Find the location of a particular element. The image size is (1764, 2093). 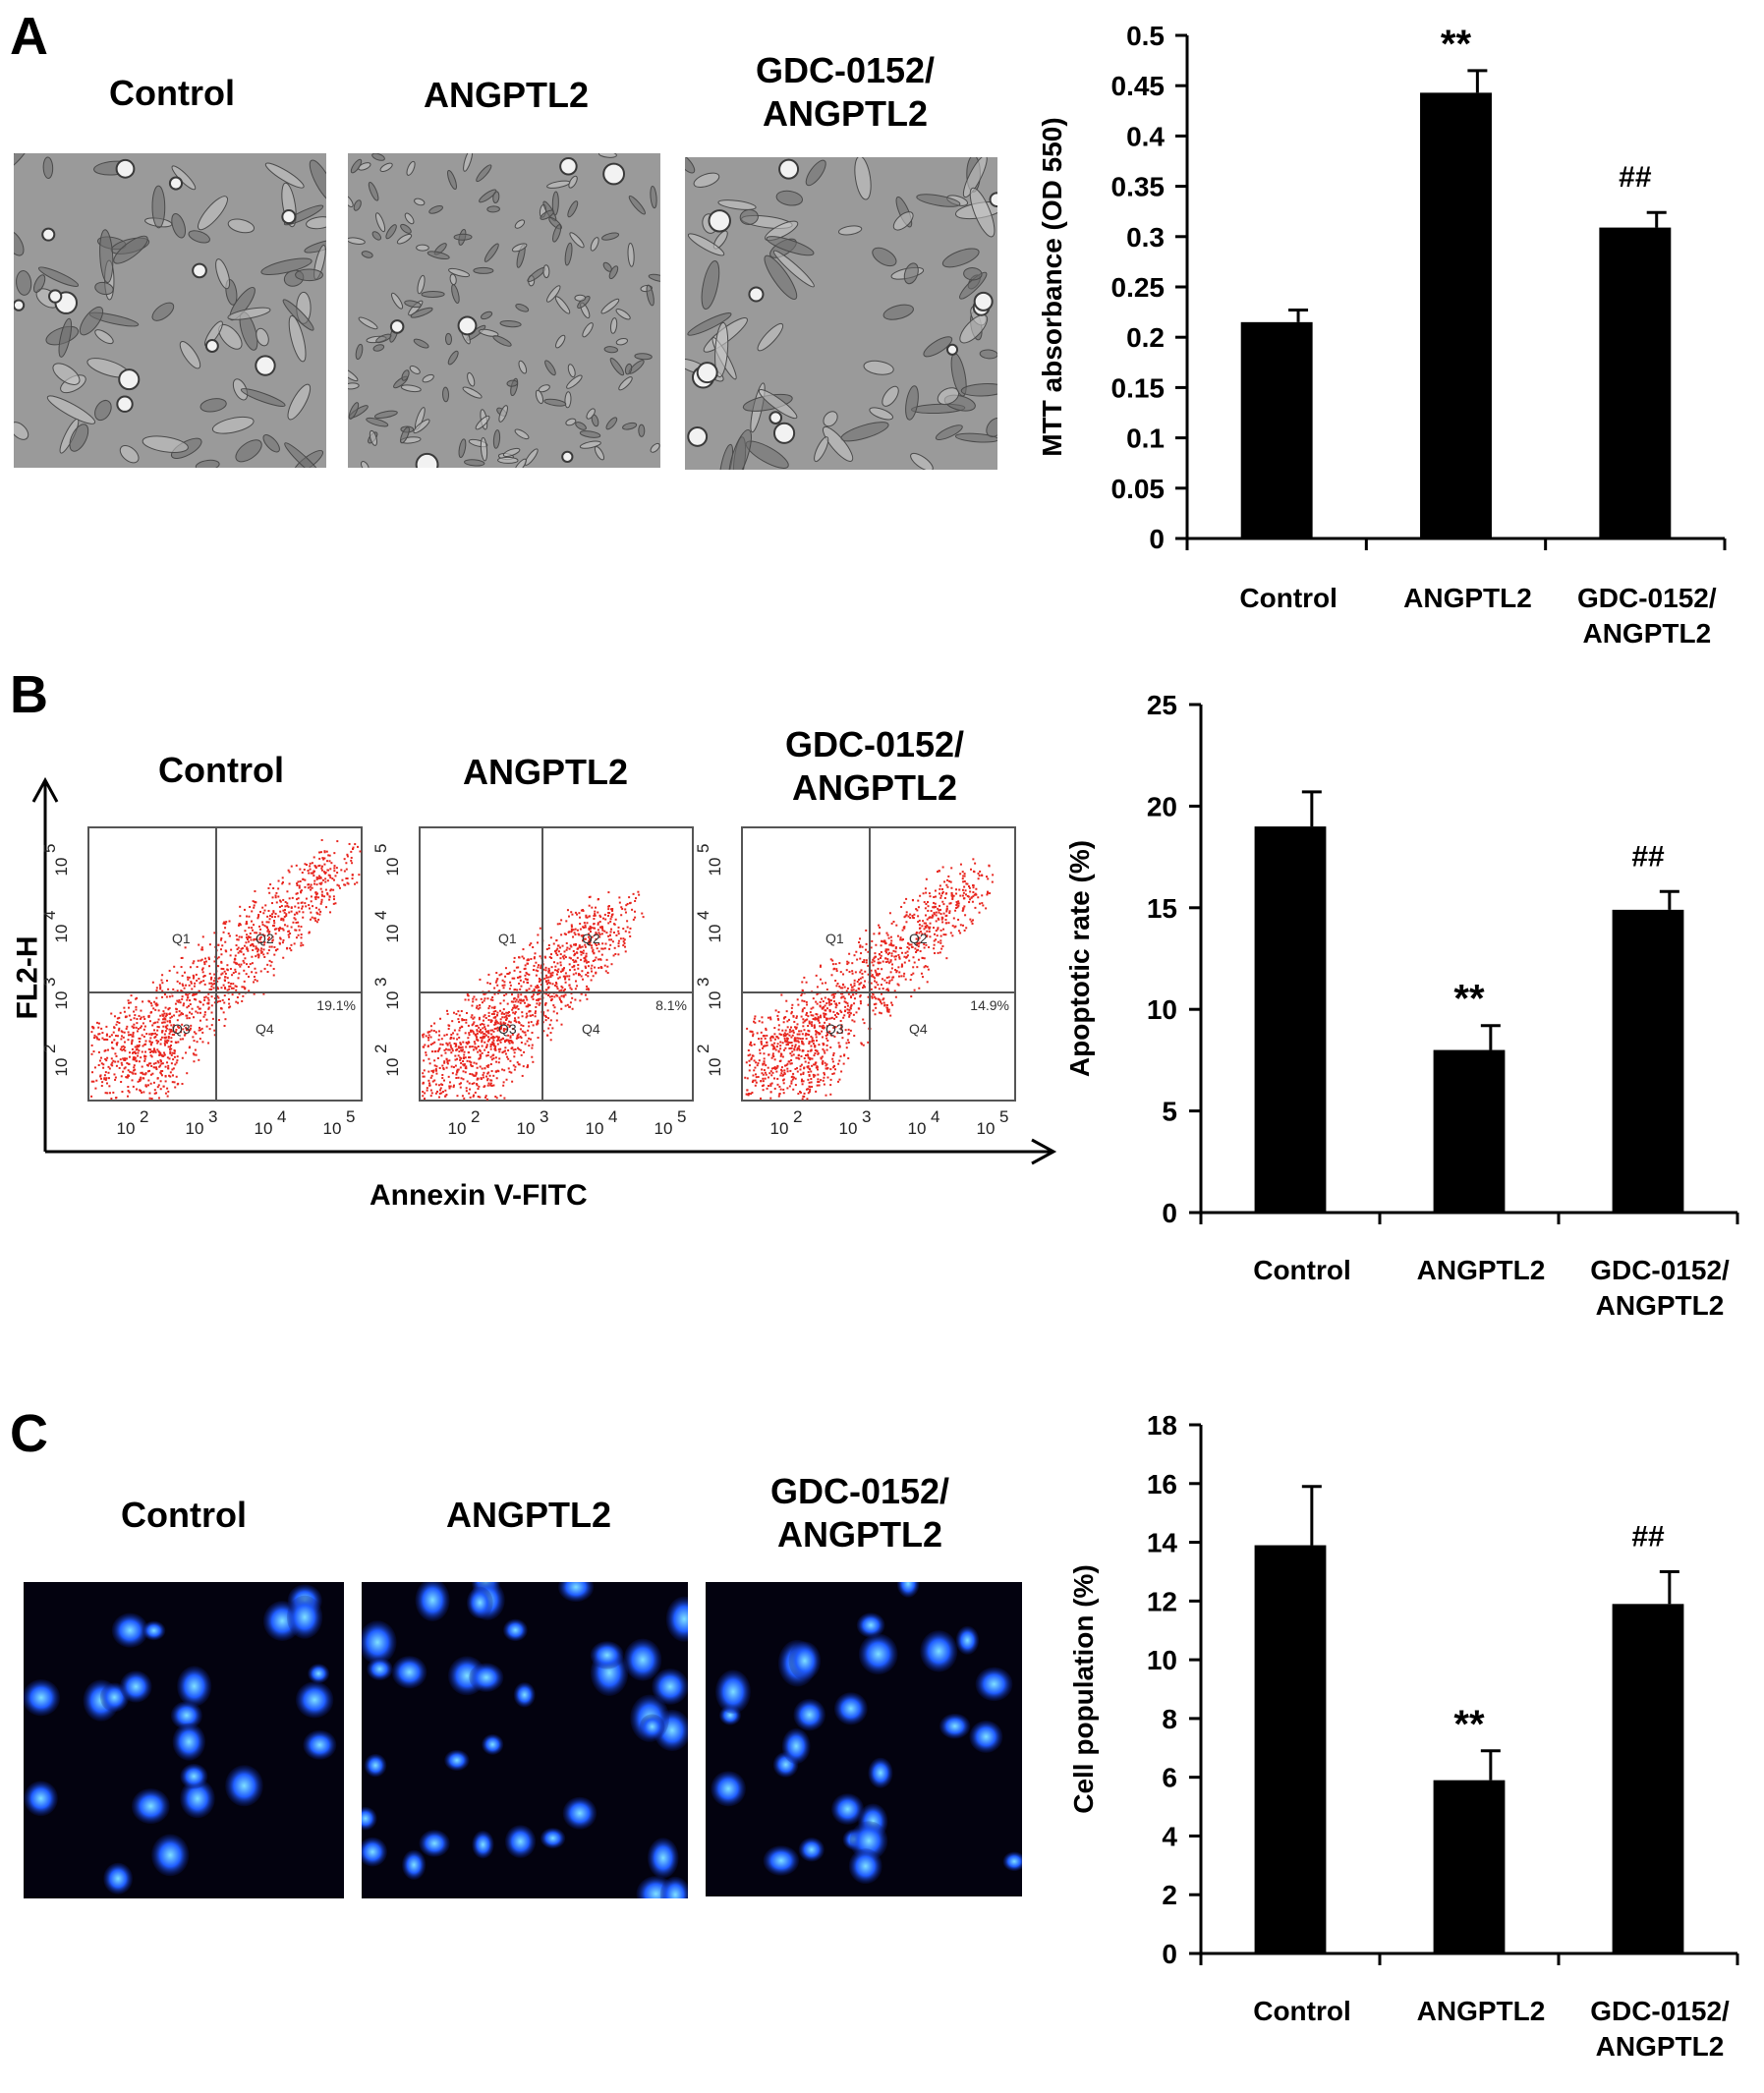

x-category-label: GDC-0152/ is located at coordinates (1660, 2011).